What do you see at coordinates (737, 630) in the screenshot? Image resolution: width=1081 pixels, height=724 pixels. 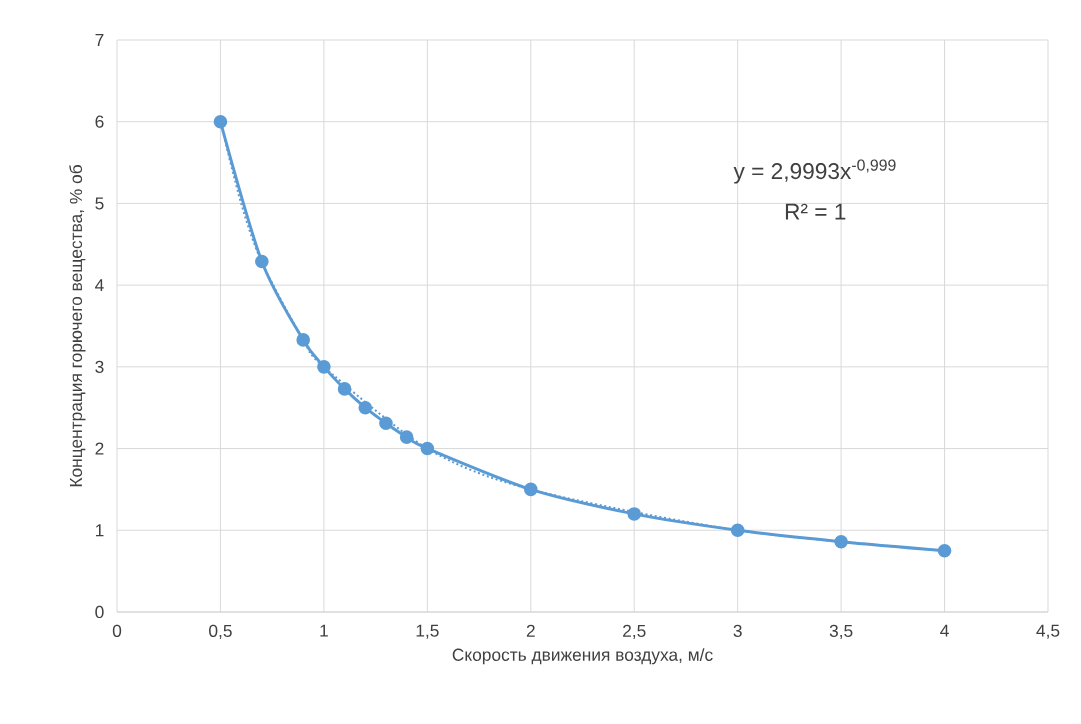 I see `x-tick-label: 3` at bounding box center [737, 630].